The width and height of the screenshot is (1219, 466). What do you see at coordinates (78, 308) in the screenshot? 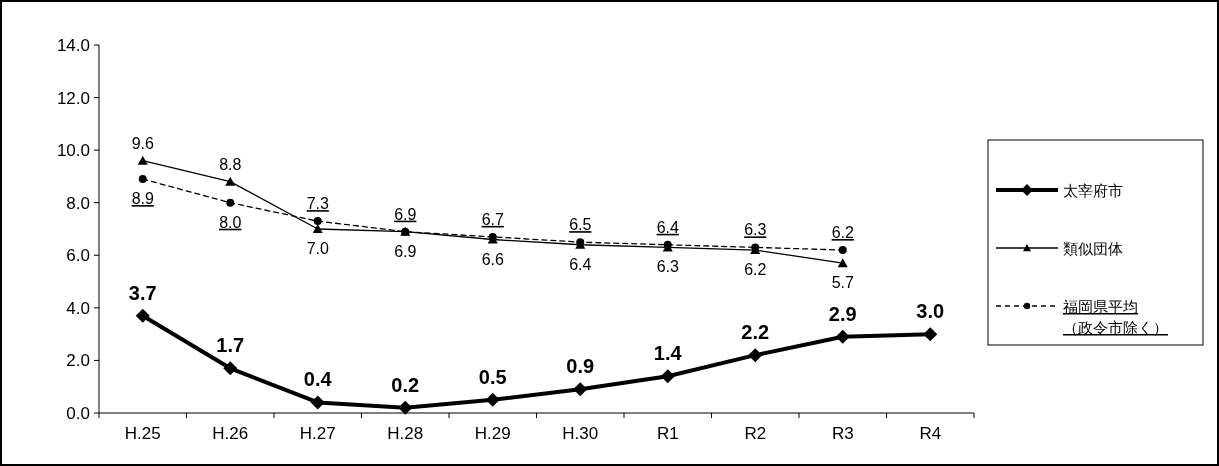
I see `y-tick-label: 4.0` at bounding box center [78, 308].